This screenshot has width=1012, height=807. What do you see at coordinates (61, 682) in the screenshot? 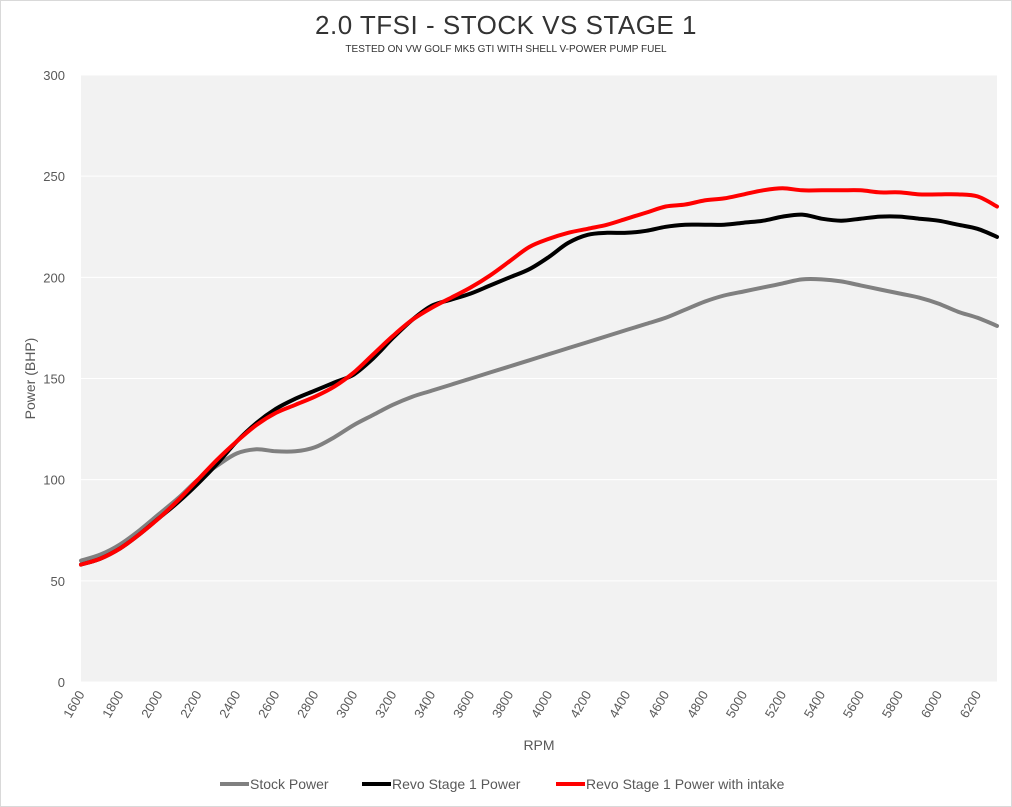
I see `y-tick-label: 0` at bounding box center [61, 682].